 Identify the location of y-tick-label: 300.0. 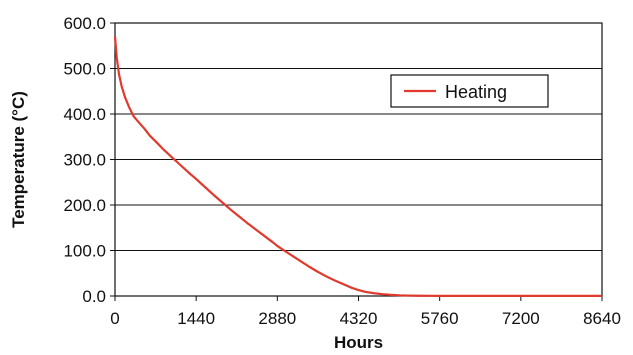
(84, 160).